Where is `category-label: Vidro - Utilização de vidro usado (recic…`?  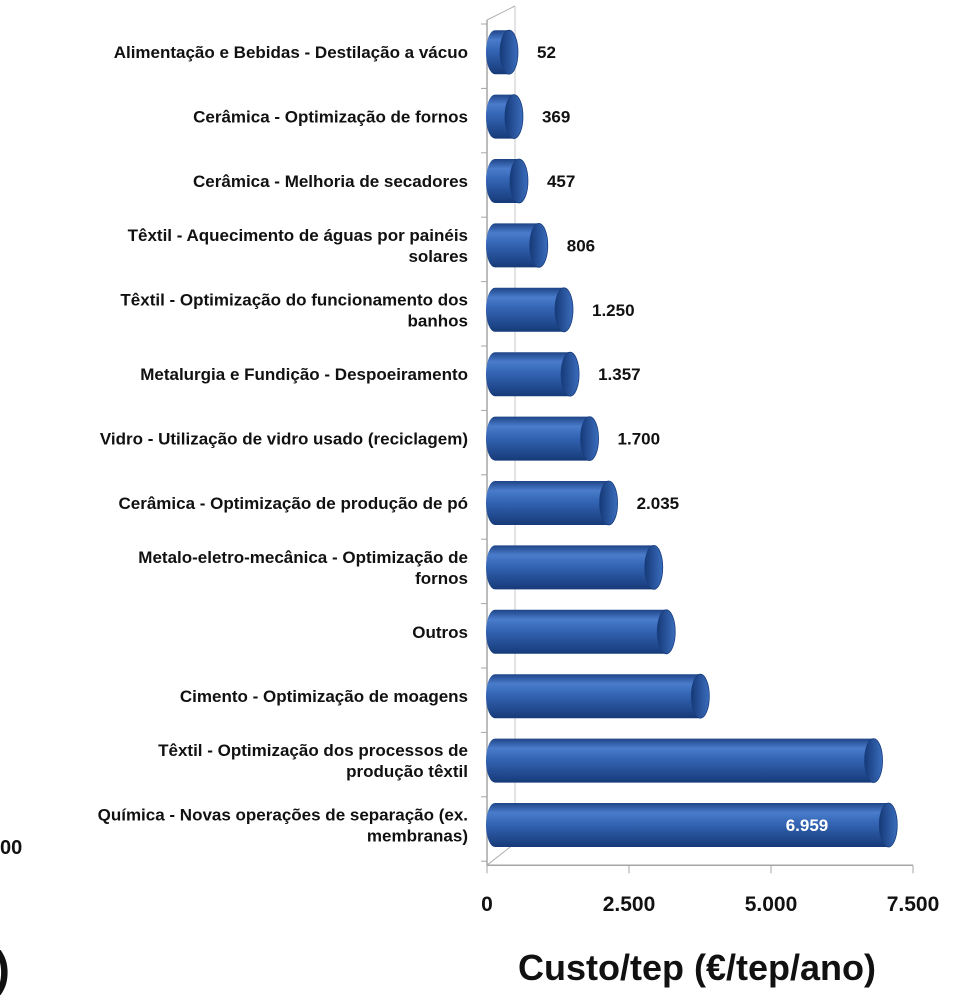 category-label: Vidro - Utilização de vidro usado (recic… is located at coordinates (284, 439).